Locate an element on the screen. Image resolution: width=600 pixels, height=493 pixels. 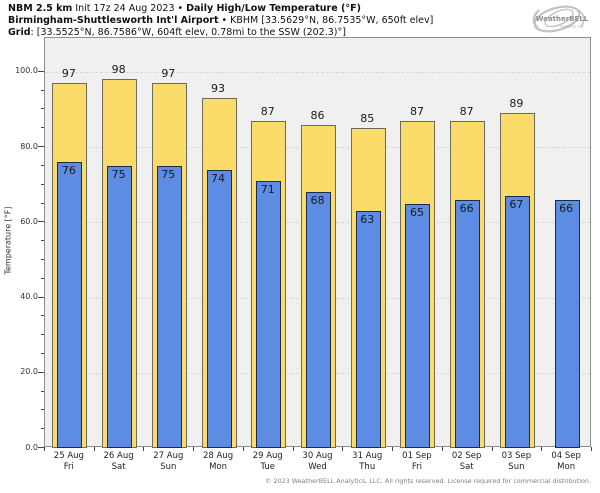
x-date: 04 Sep is located at coordinates (566, 456).